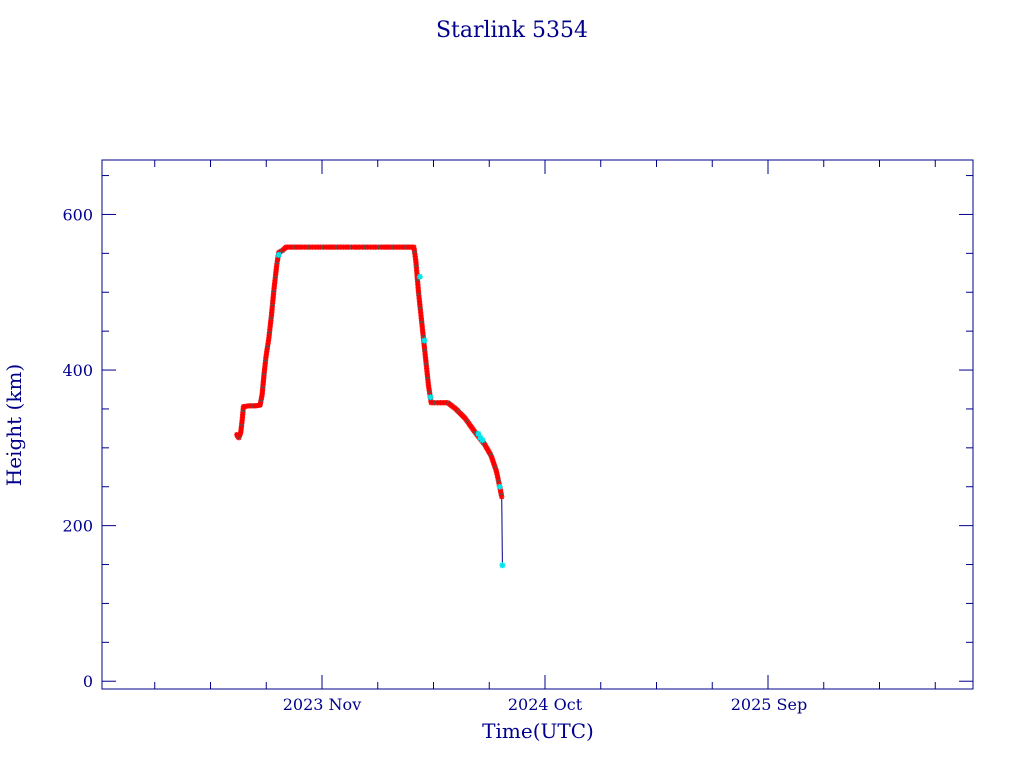  I want to click on x-axis-label: Time(UTC), so click(538, 731).